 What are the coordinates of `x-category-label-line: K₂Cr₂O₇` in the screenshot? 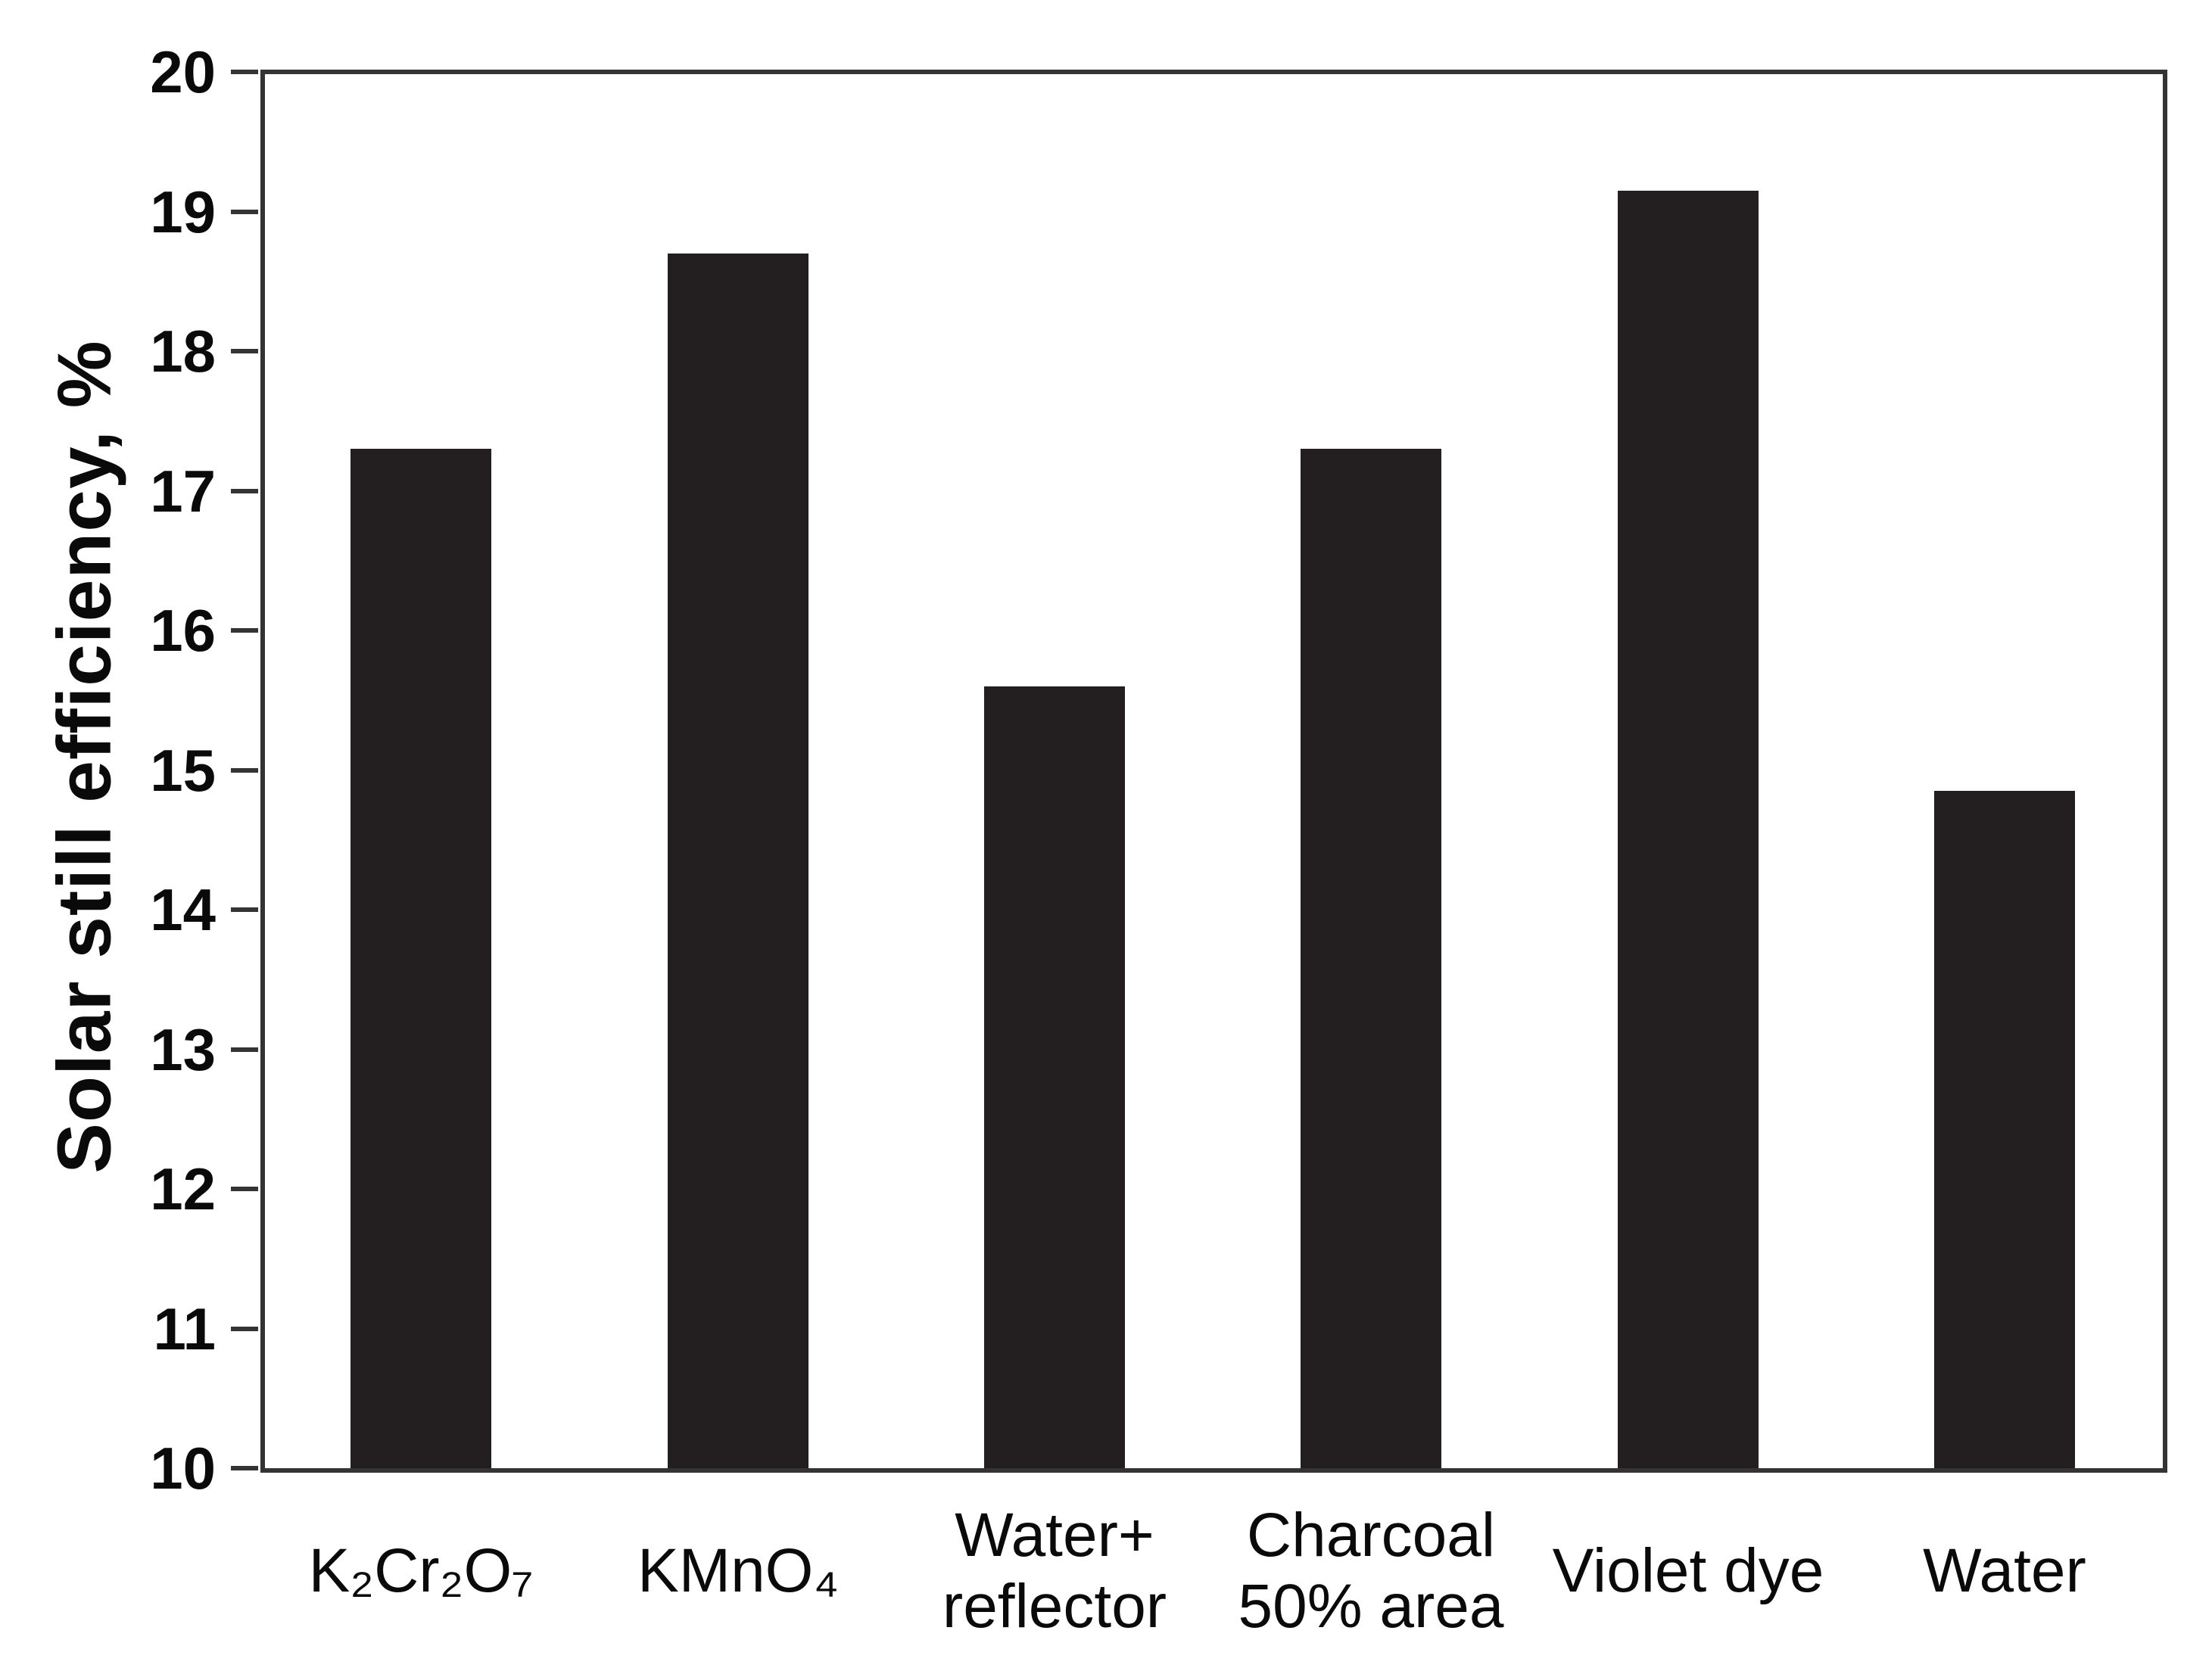 It's located at (421, 1570).